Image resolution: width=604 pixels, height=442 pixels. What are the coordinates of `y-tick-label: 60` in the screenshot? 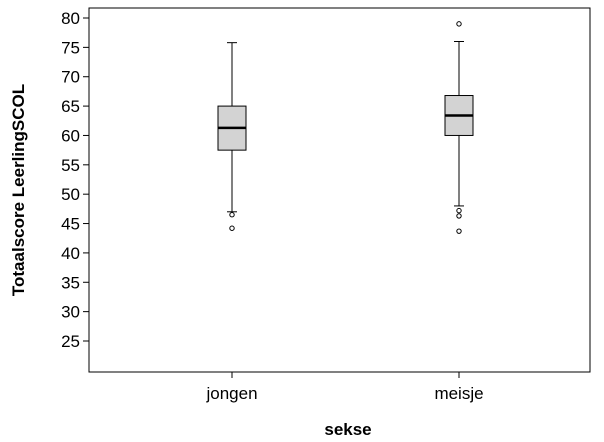 It's located at (70, 135).